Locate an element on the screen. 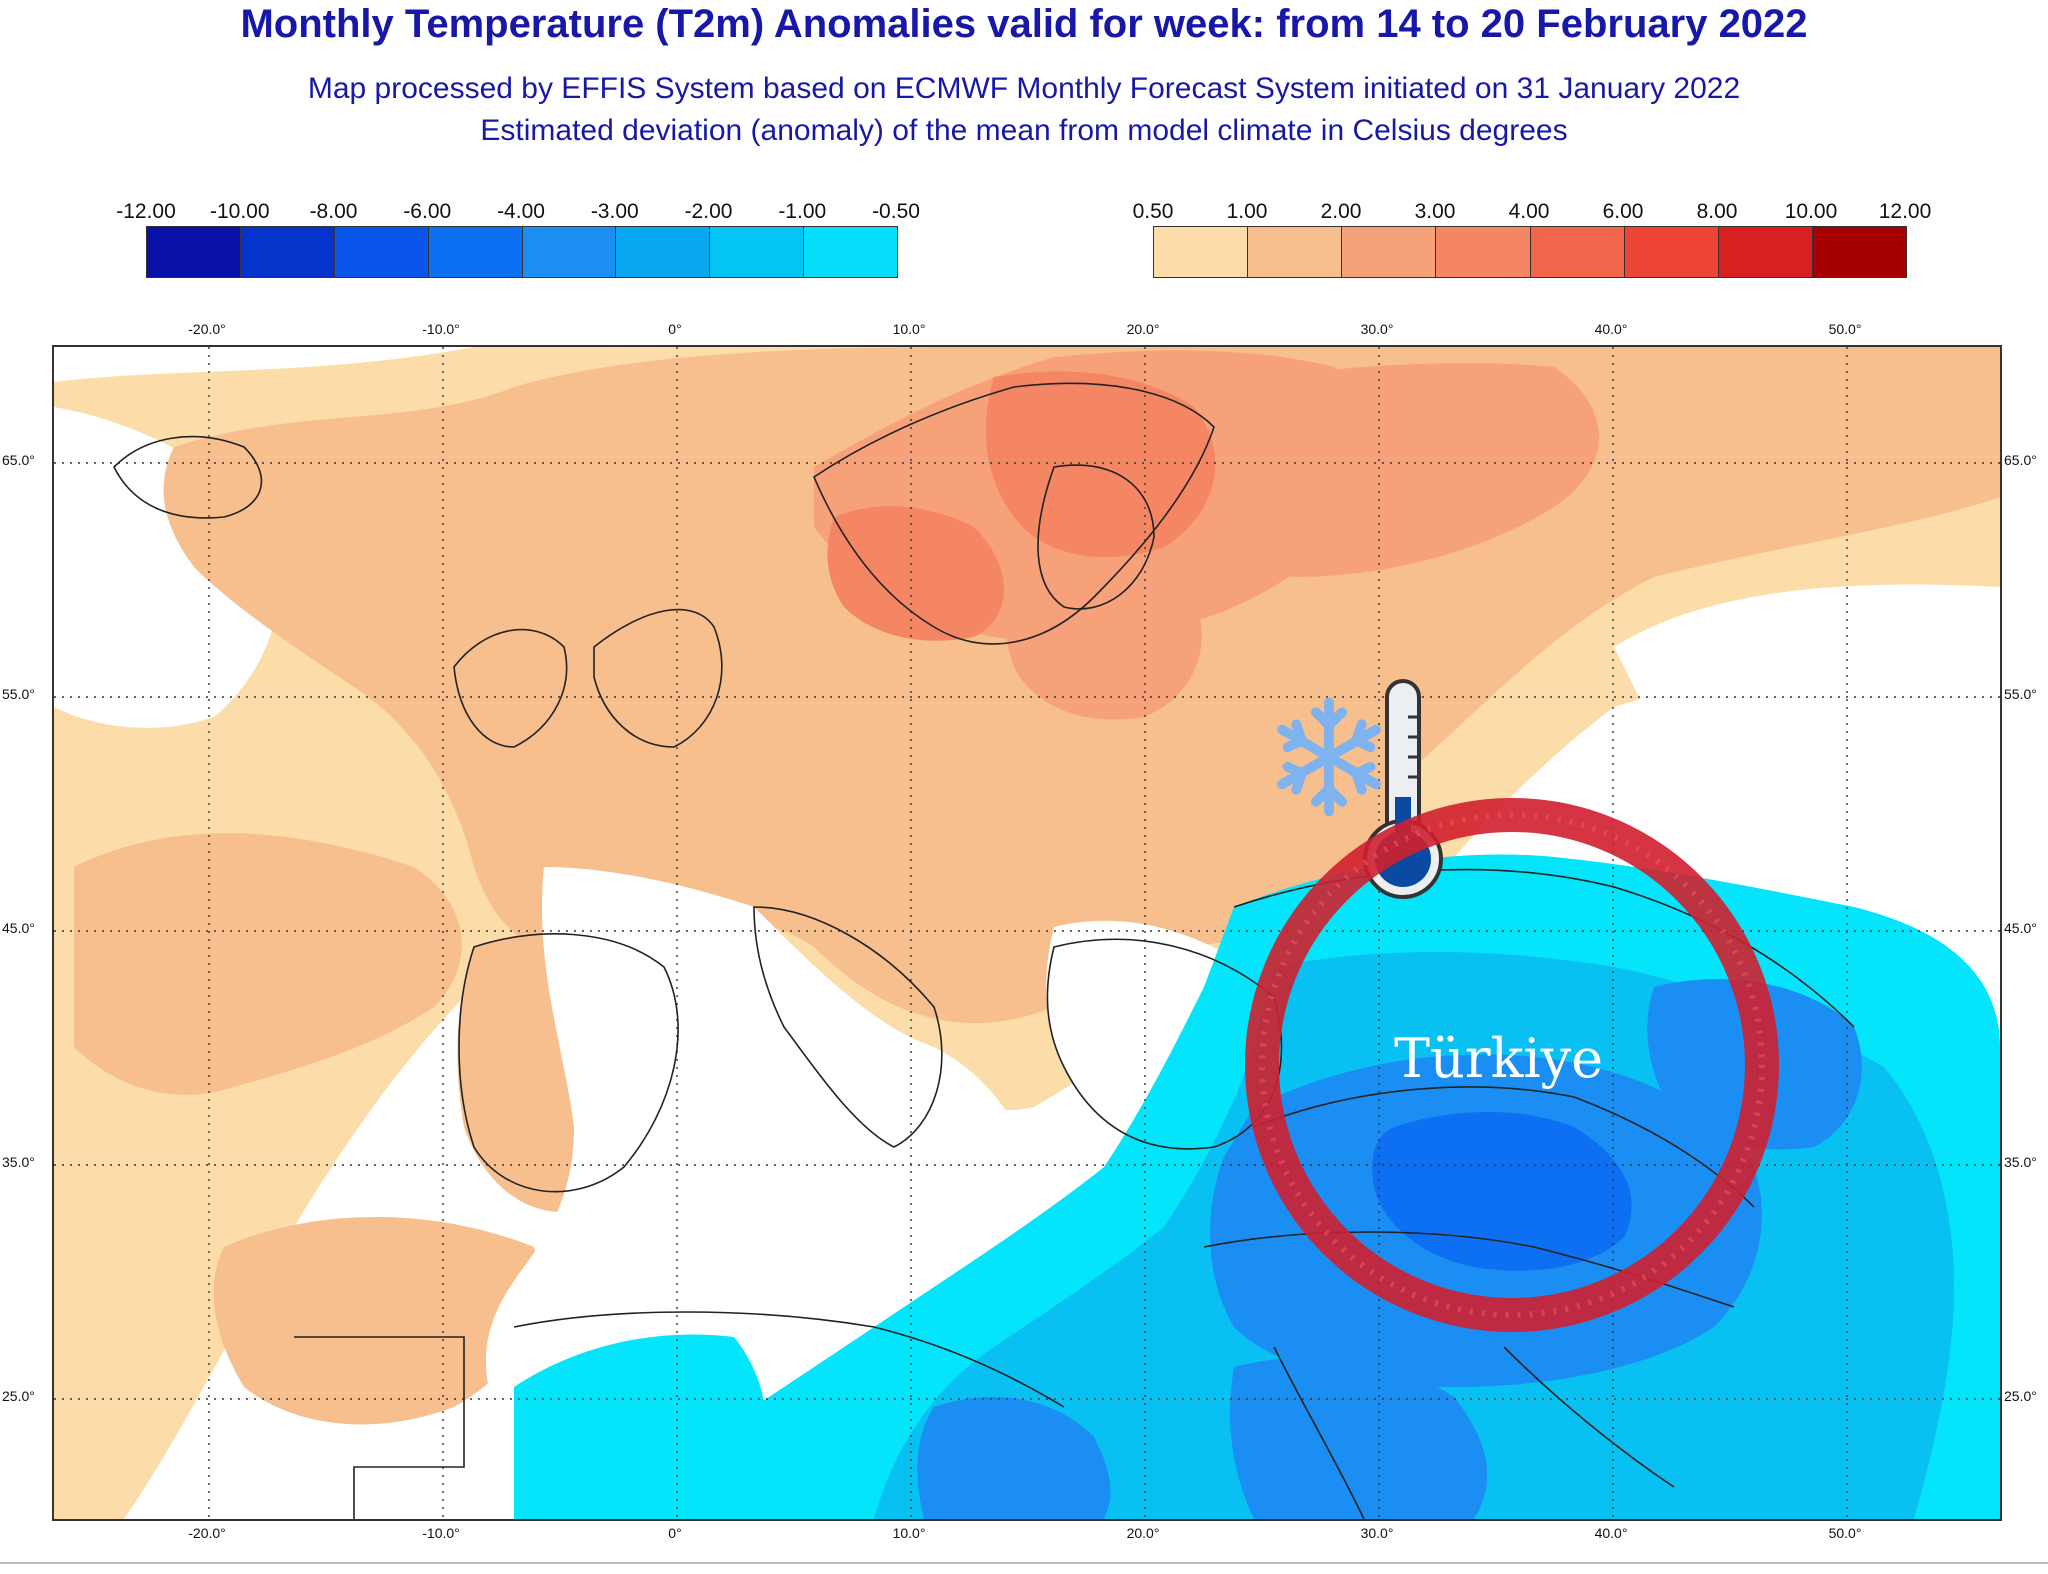 The width and height of the screenshot is (2048, 1574). legend-label-positive: 0.50 is located at coordinates (1153, 211).